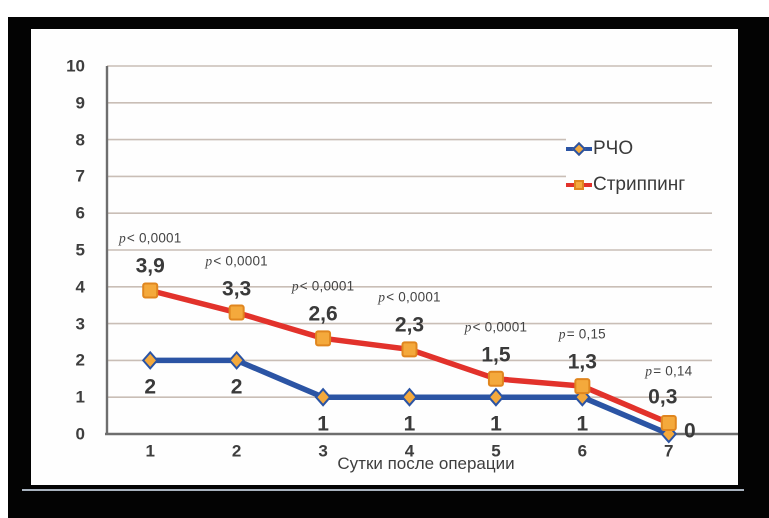 The image size is (769, 518). What do you see at coordinates (80, 250) in the screenshot?
I see `y-tick-label: 5` at bounding box center [80, 250].